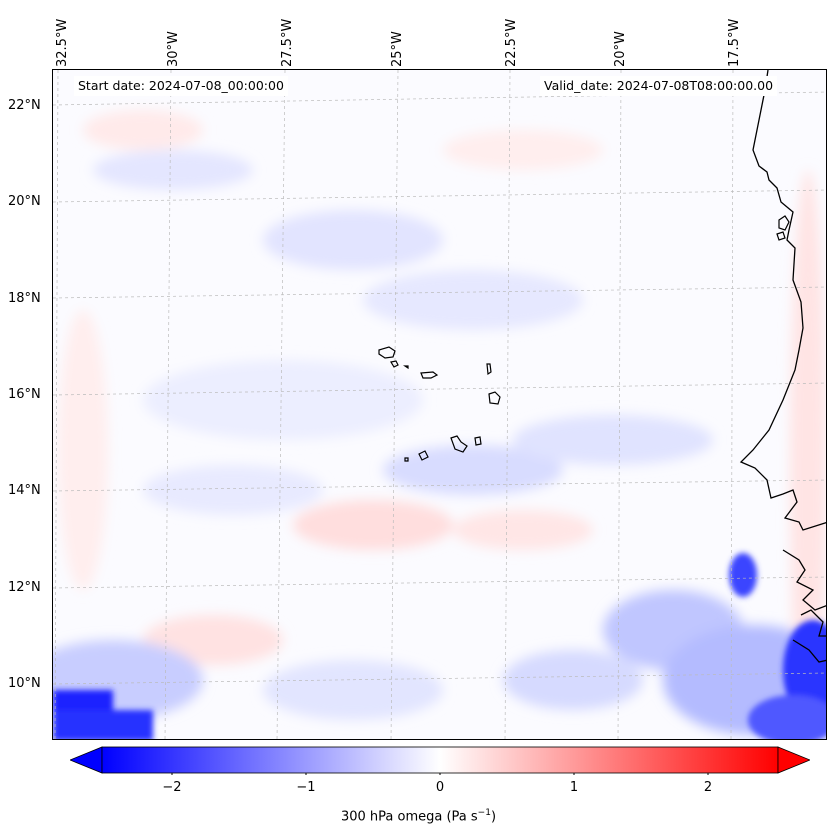 The width and height of the screenshot is (837, 839). Describe the element at coordinates (173, 49) in the screenshot. I see `lon-label-30w: 30°W` at that location.